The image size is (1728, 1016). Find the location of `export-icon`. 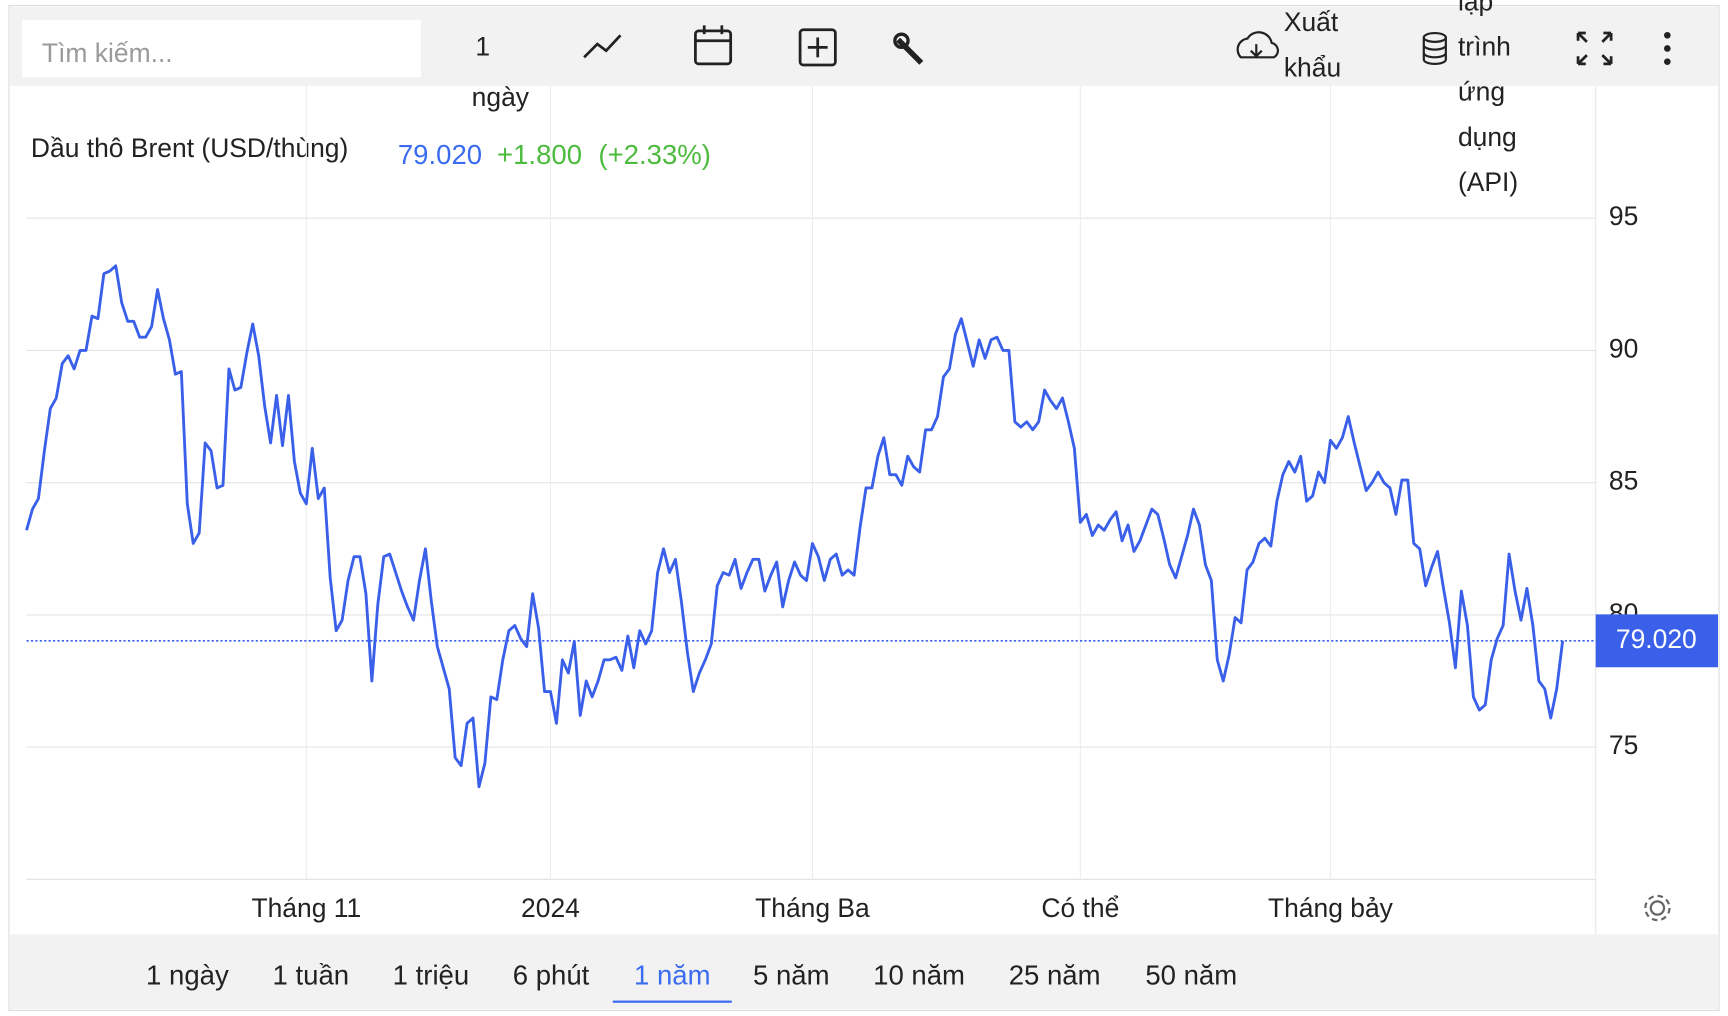

export-icon is located at coordinates (1258, 45).